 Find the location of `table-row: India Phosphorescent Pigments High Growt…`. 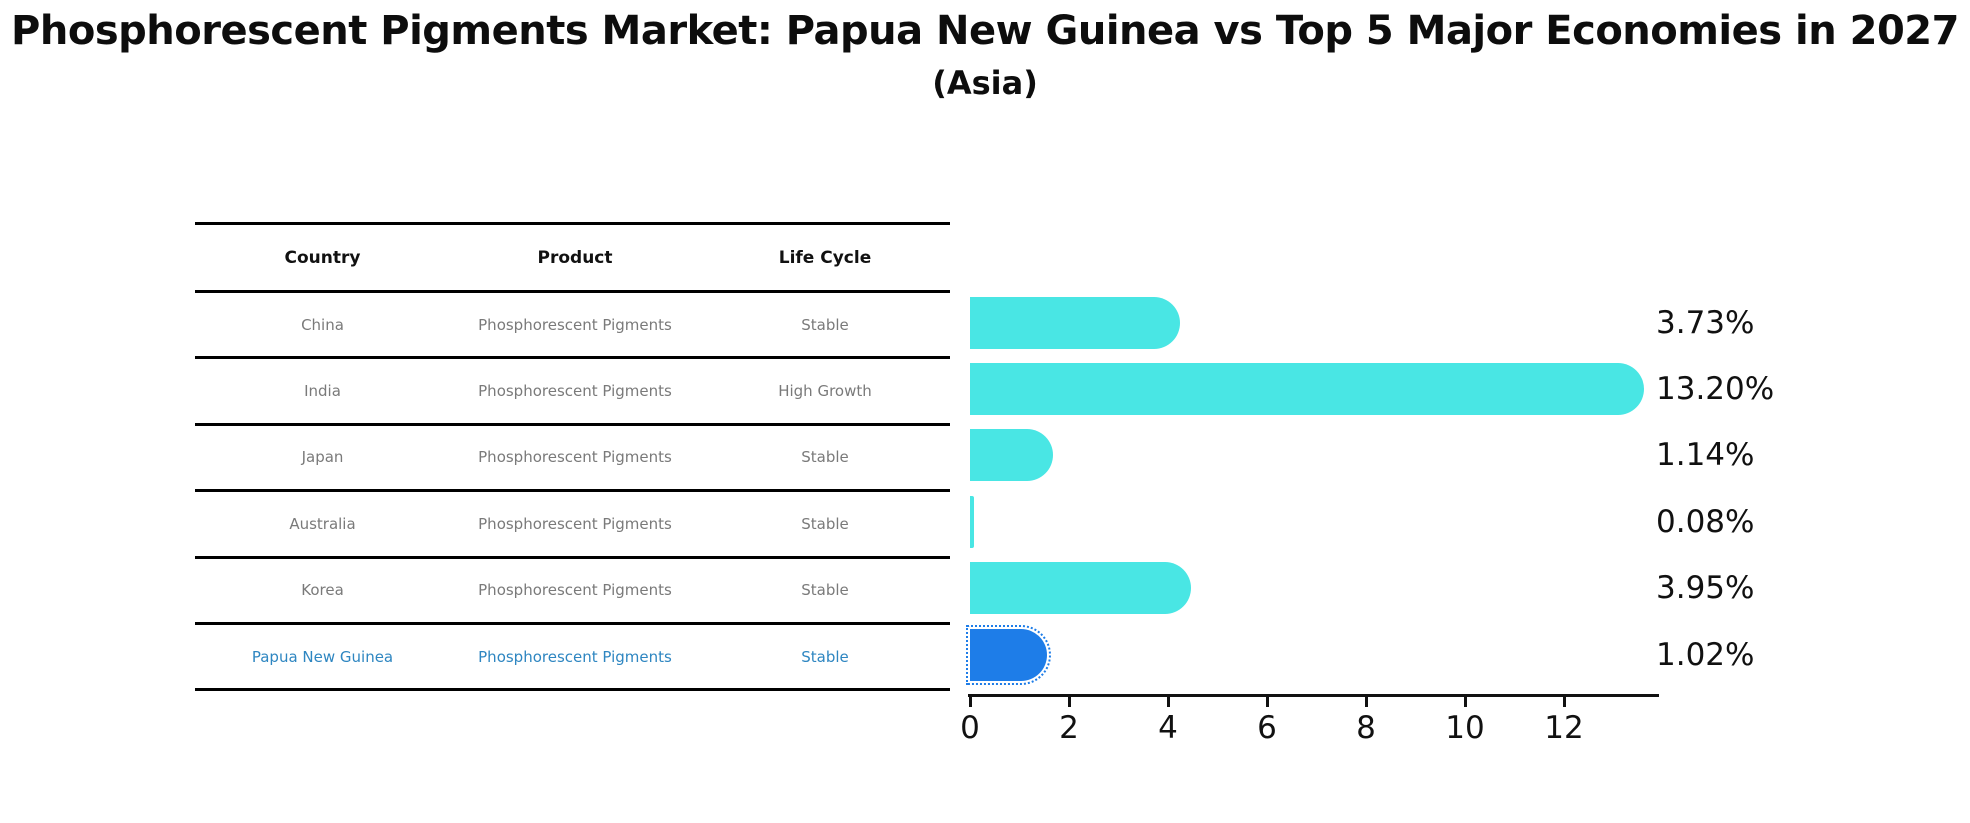

table-row: India Phosphorescent Pigments High Growt… is located at coordinates (572, 392).